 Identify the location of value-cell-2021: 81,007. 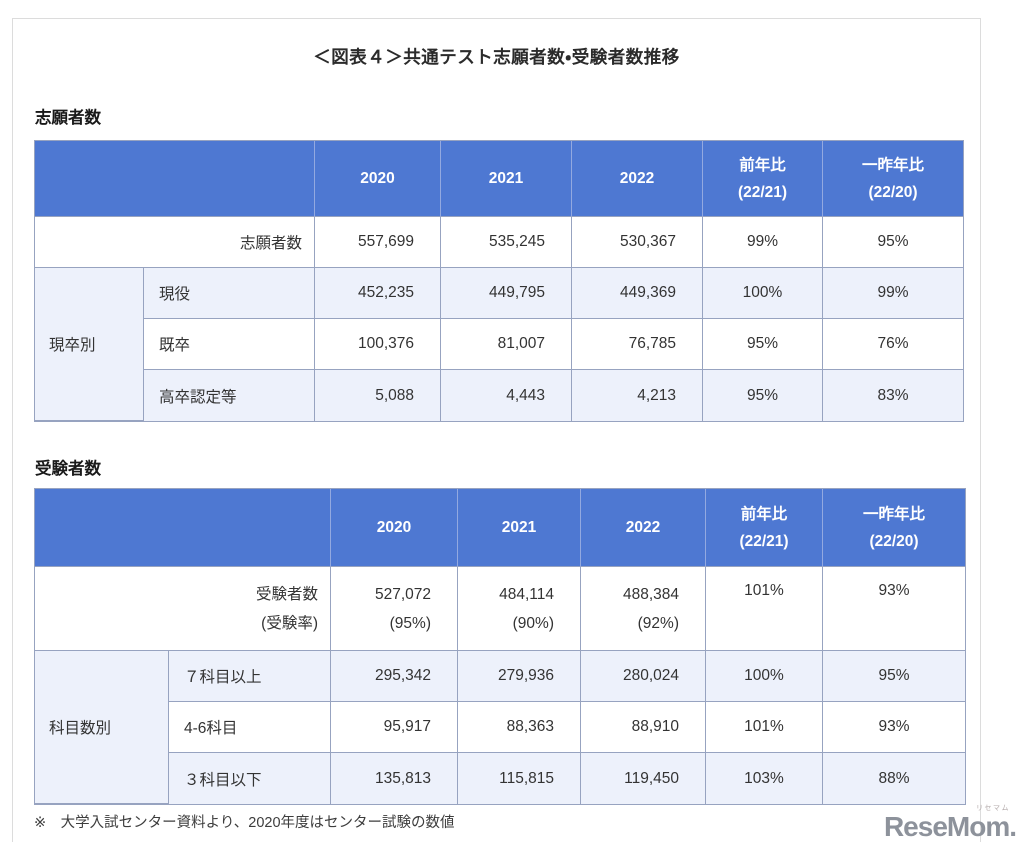
(506, 344).